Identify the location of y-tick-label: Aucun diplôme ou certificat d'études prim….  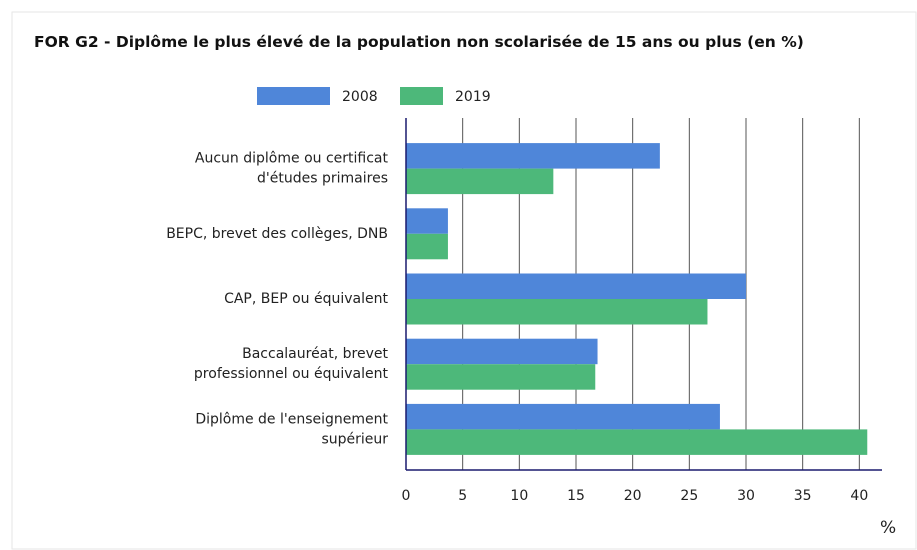
(292, 169).